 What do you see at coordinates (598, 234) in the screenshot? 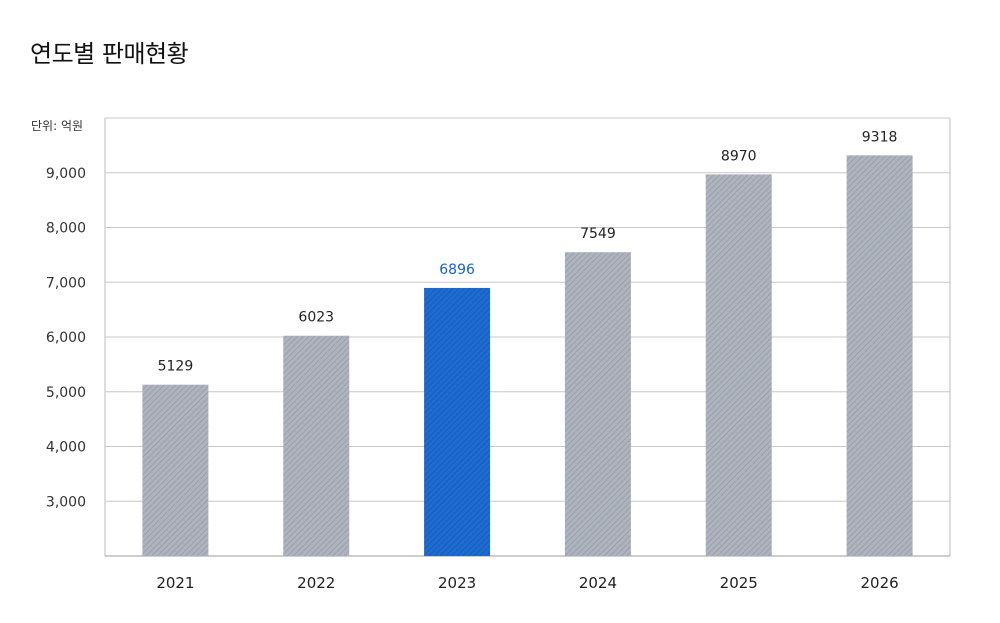
I see `data-label-2024: 7549` at bounding box center [598, 234].